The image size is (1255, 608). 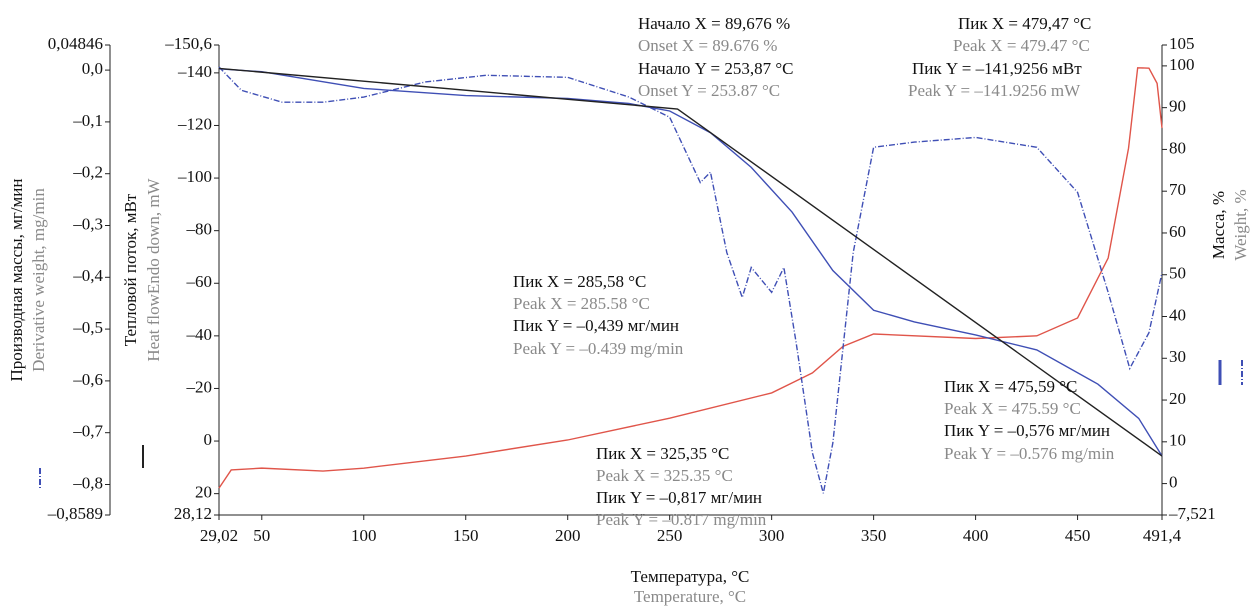 I want to click on x-axis-label-en: Temperature, °C, so click(x=690, y=596).